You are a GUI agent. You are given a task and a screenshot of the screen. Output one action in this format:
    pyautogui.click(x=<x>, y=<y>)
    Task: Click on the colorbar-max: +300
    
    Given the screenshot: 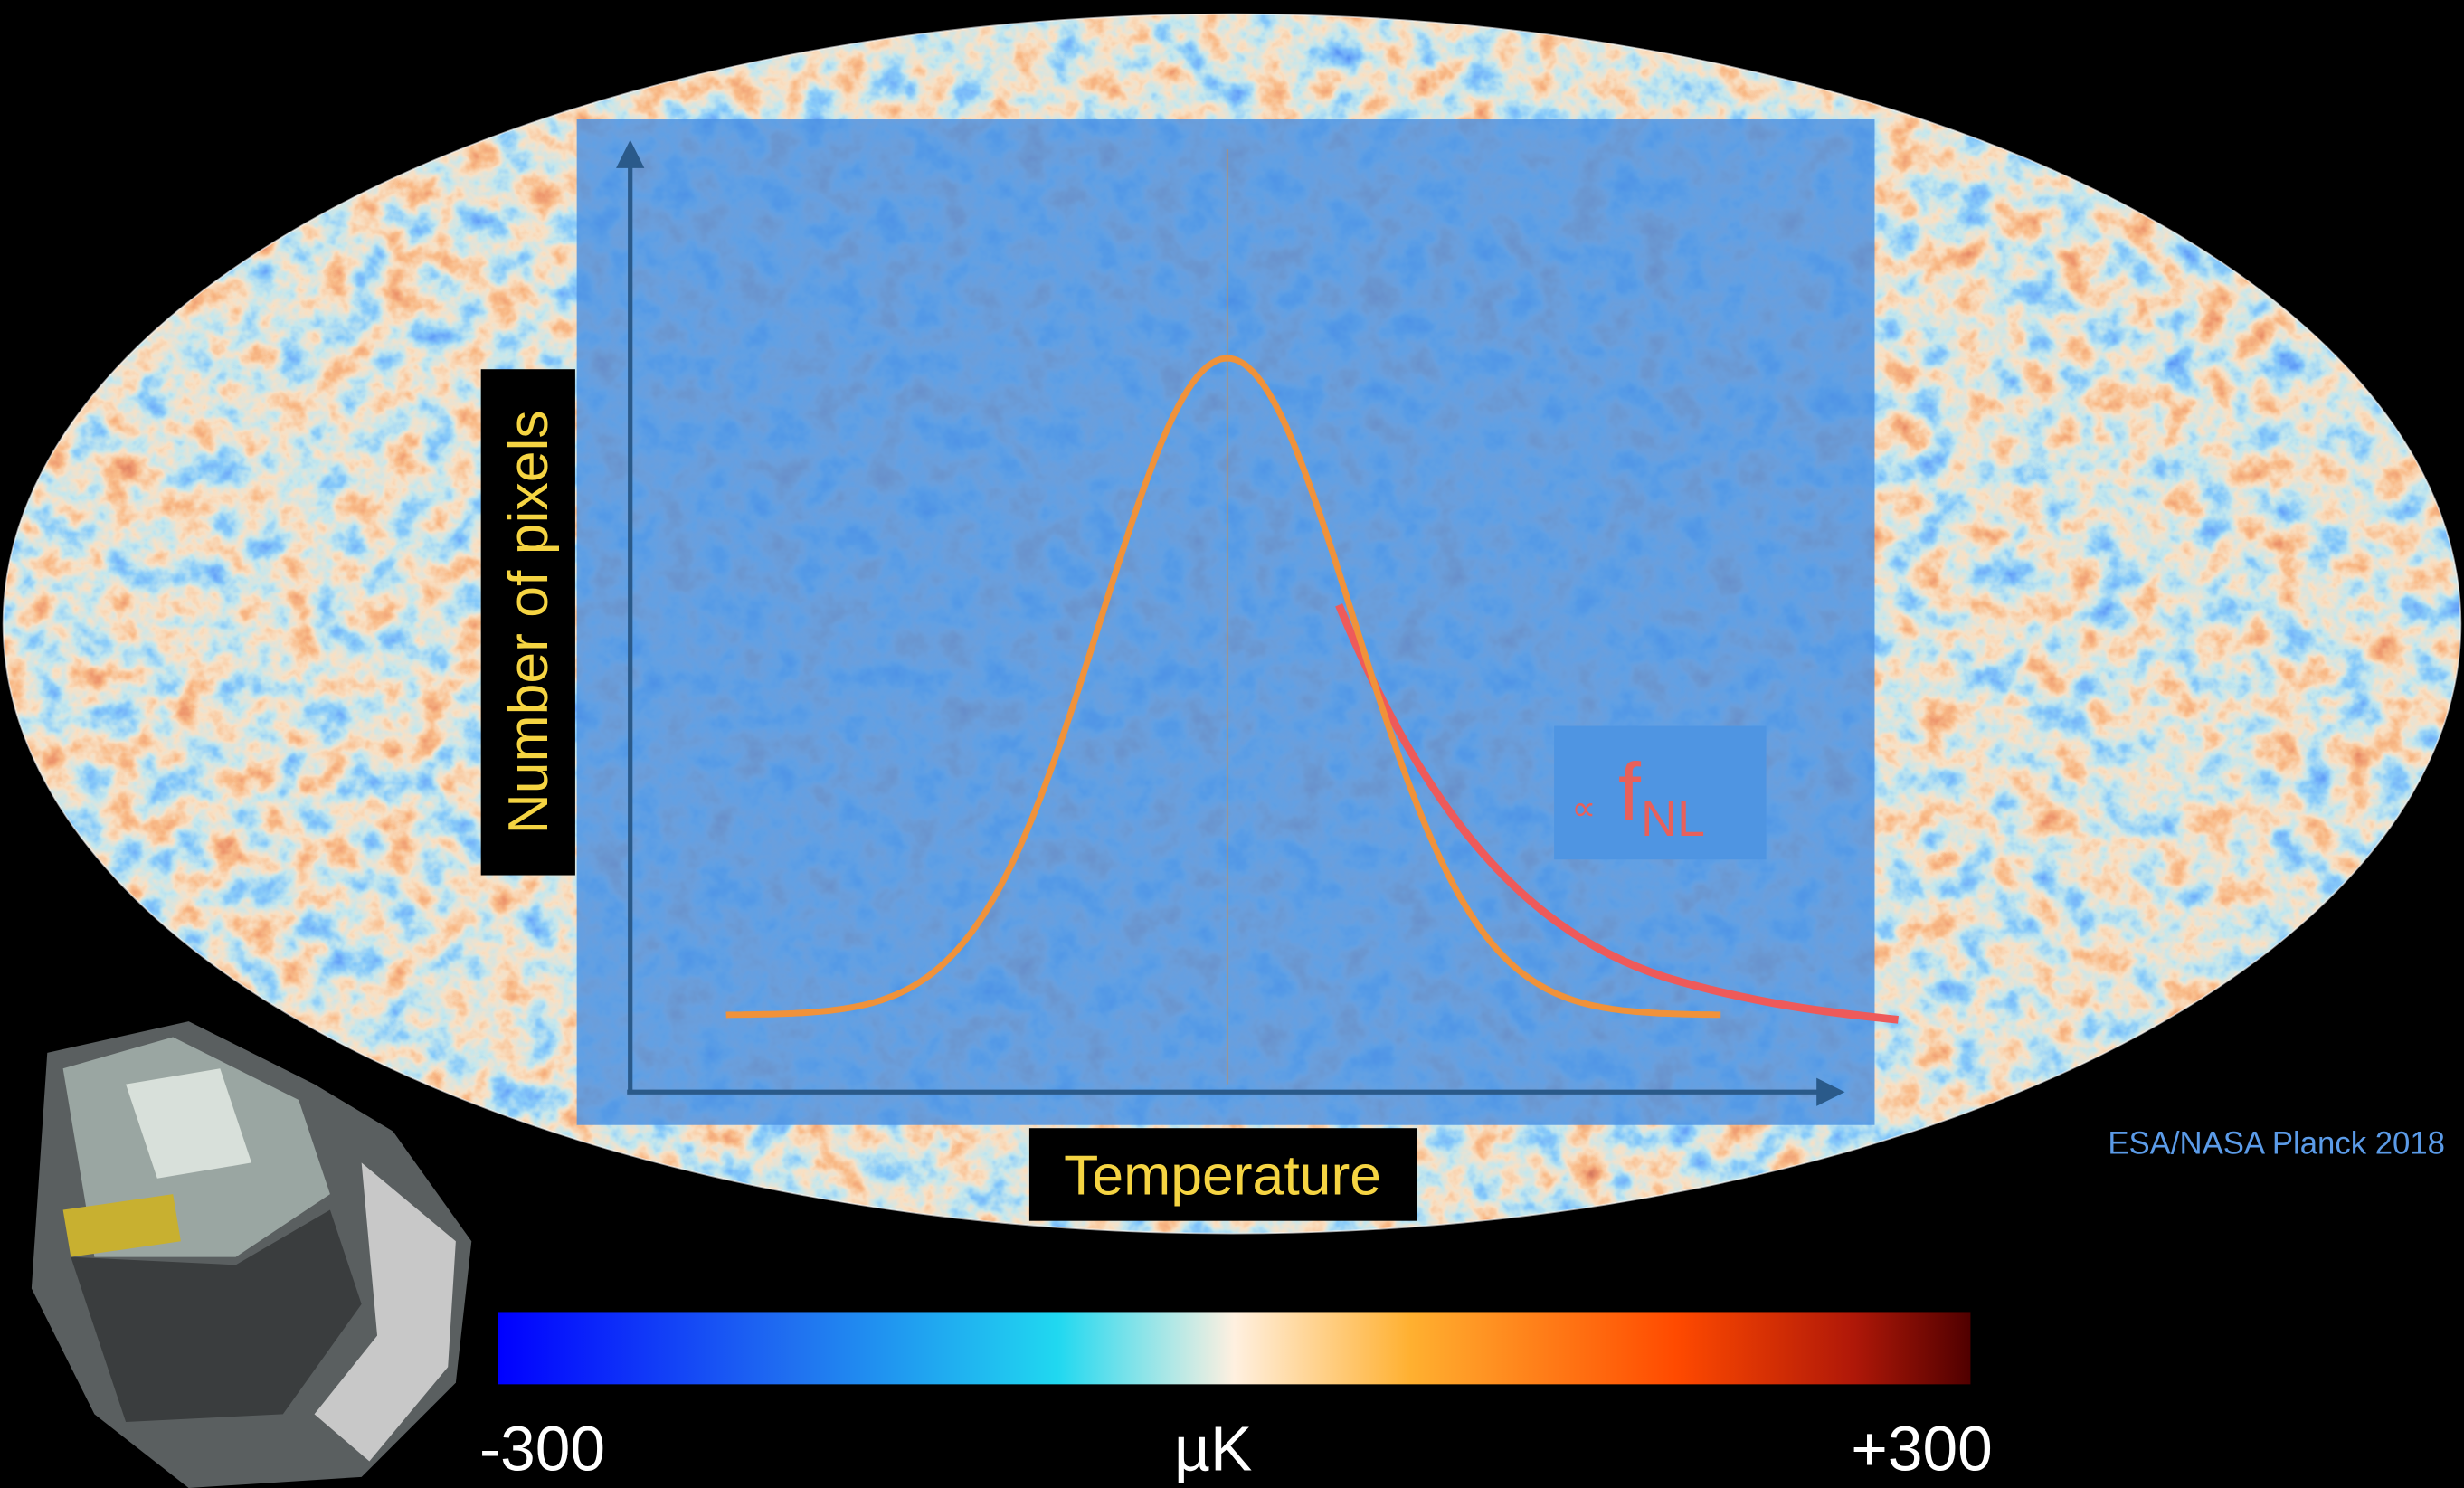 What is the action you would take?
    pyautogui.click(x=1922, y=1449)
    